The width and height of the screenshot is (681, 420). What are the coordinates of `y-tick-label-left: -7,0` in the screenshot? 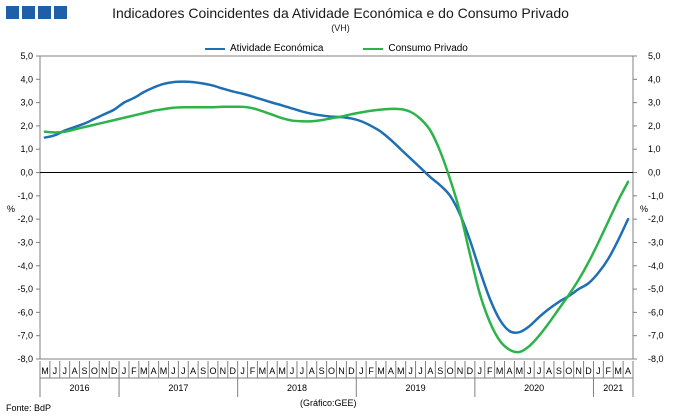 It's located at (25, 336).